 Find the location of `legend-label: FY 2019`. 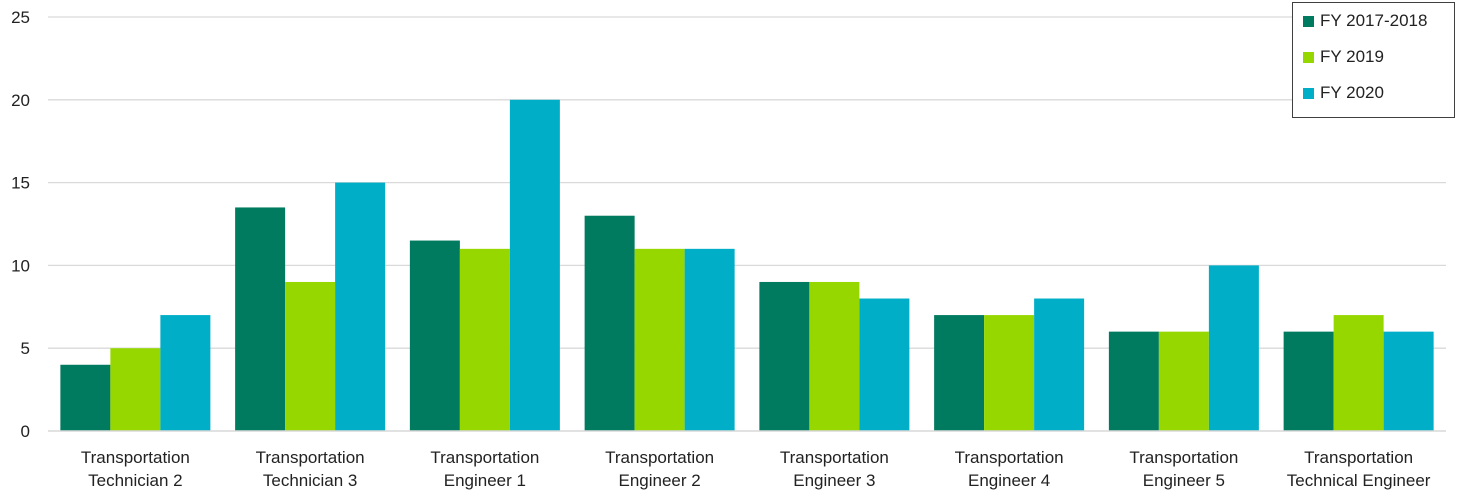

legend-label: FY 2019 is located at coordinates (1352, 56).